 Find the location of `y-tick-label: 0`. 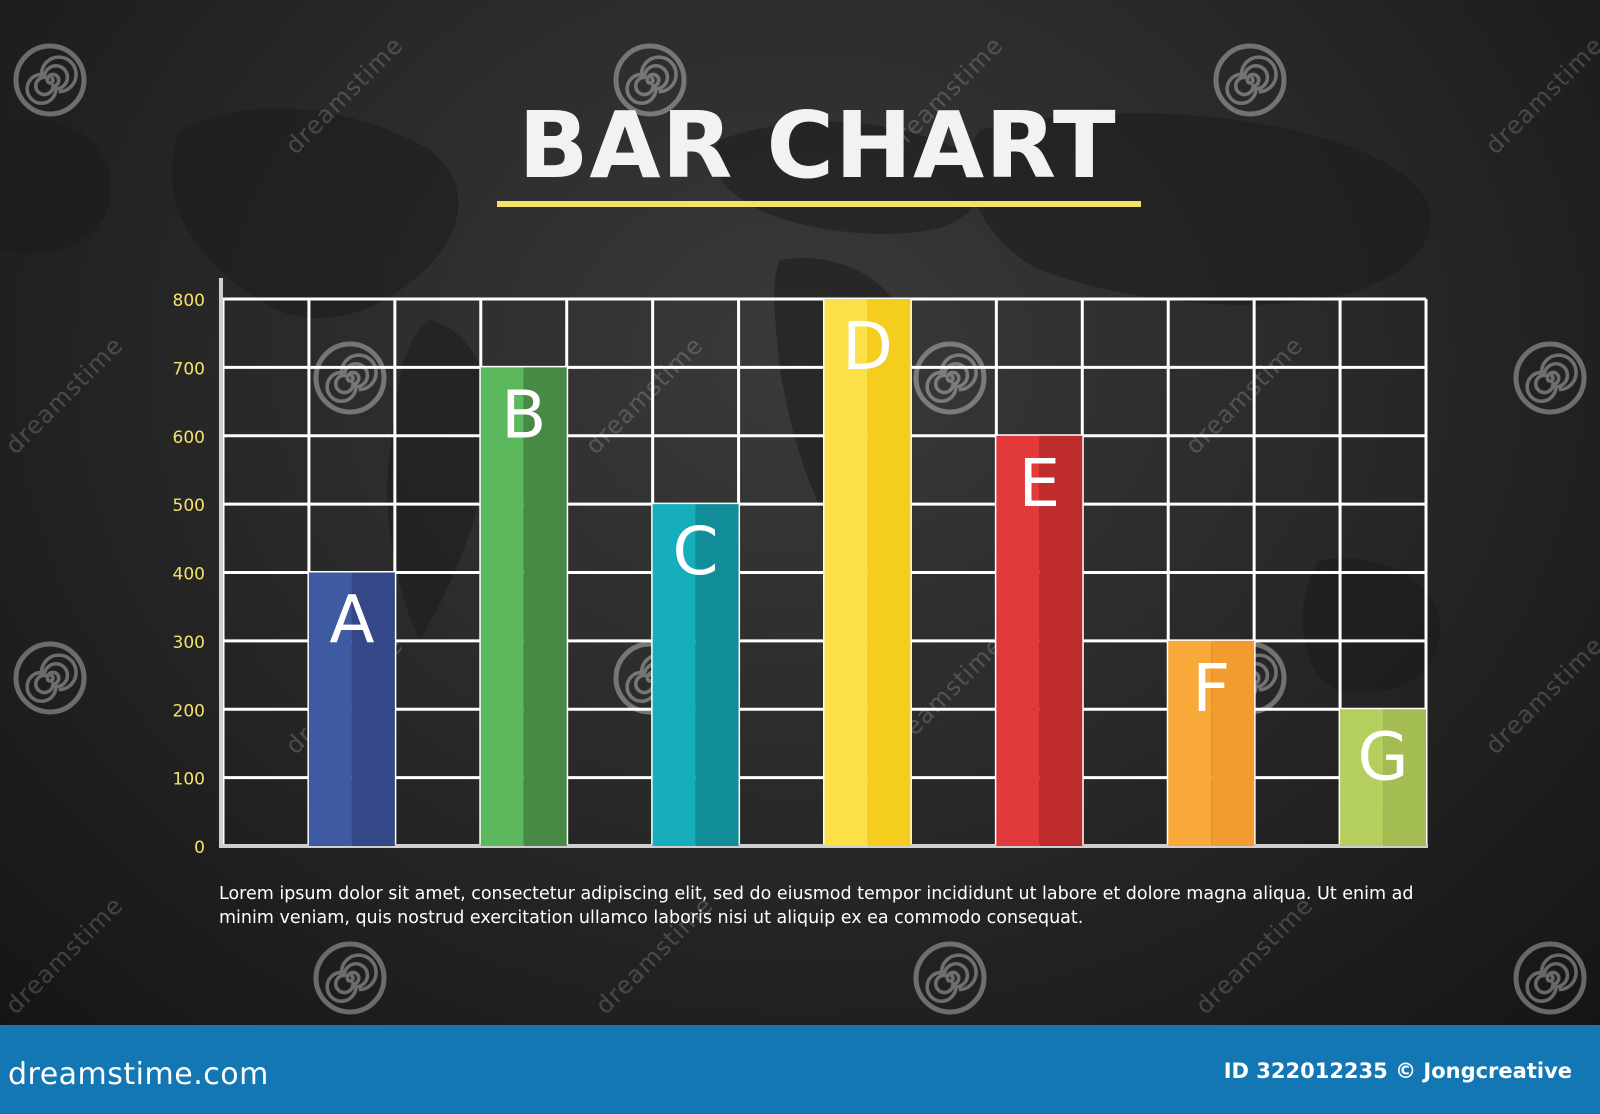

y-tick-label: 0 is located at coordinates (199, 848).